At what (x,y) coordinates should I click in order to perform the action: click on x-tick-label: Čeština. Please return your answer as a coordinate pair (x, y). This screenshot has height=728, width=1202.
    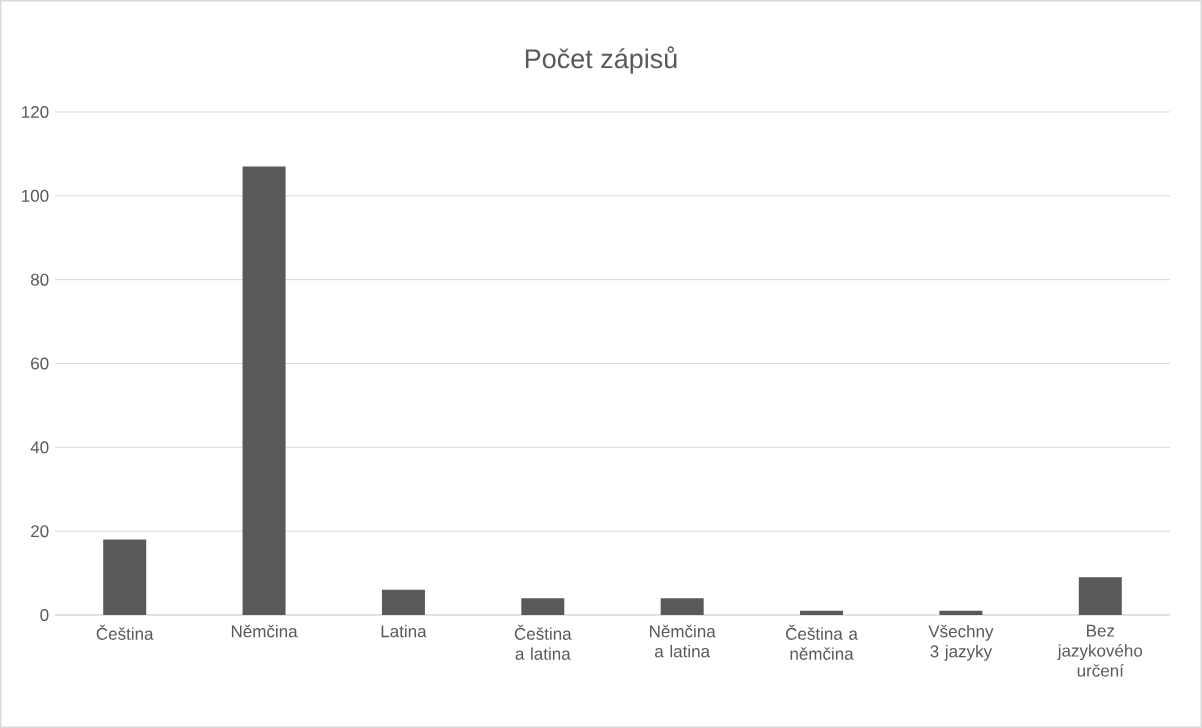
    Looking at the image, I should click on (125, 632).